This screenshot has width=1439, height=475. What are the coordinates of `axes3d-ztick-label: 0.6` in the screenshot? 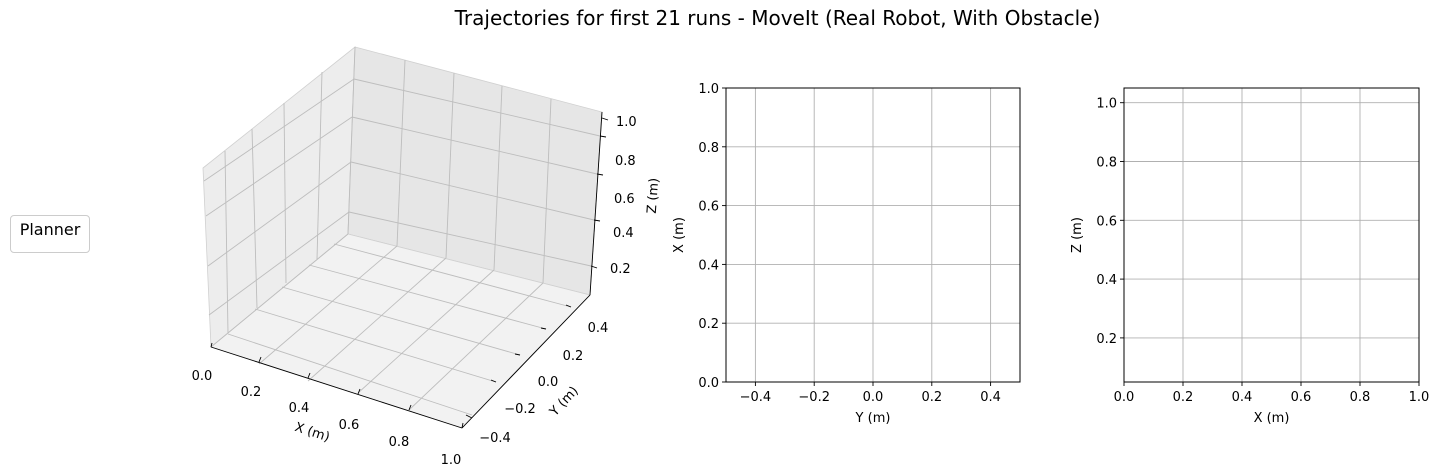 It's located at (624, 199).